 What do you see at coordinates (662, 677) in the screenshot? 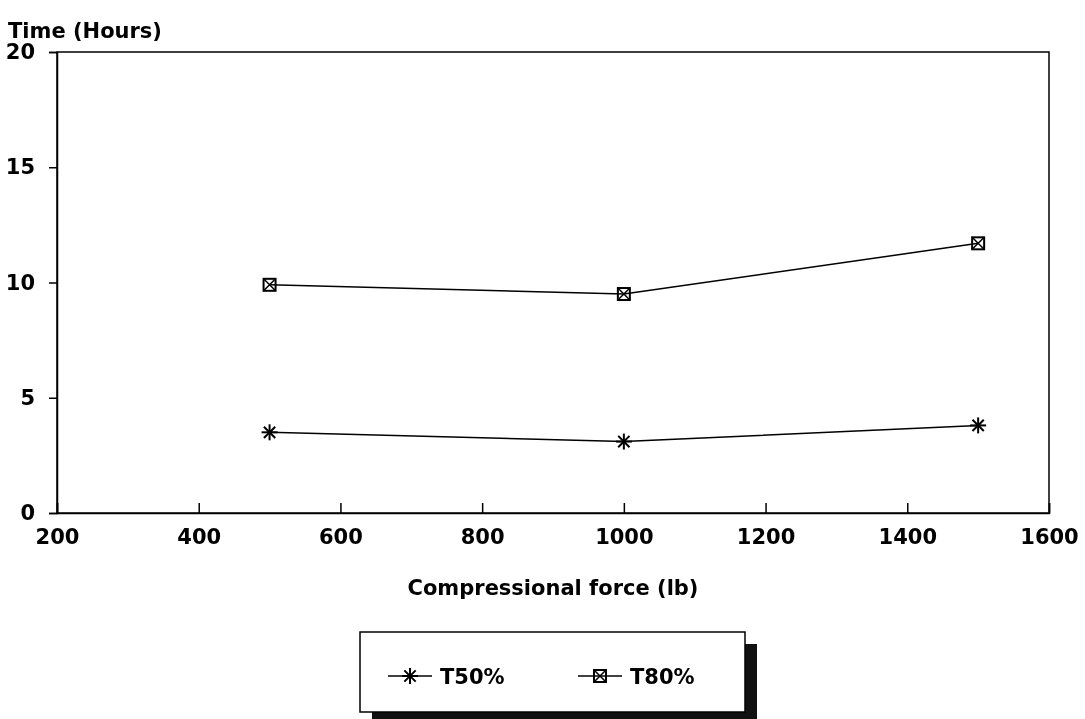
I see `legend-label: T80%` at bounding box center [662, 677].